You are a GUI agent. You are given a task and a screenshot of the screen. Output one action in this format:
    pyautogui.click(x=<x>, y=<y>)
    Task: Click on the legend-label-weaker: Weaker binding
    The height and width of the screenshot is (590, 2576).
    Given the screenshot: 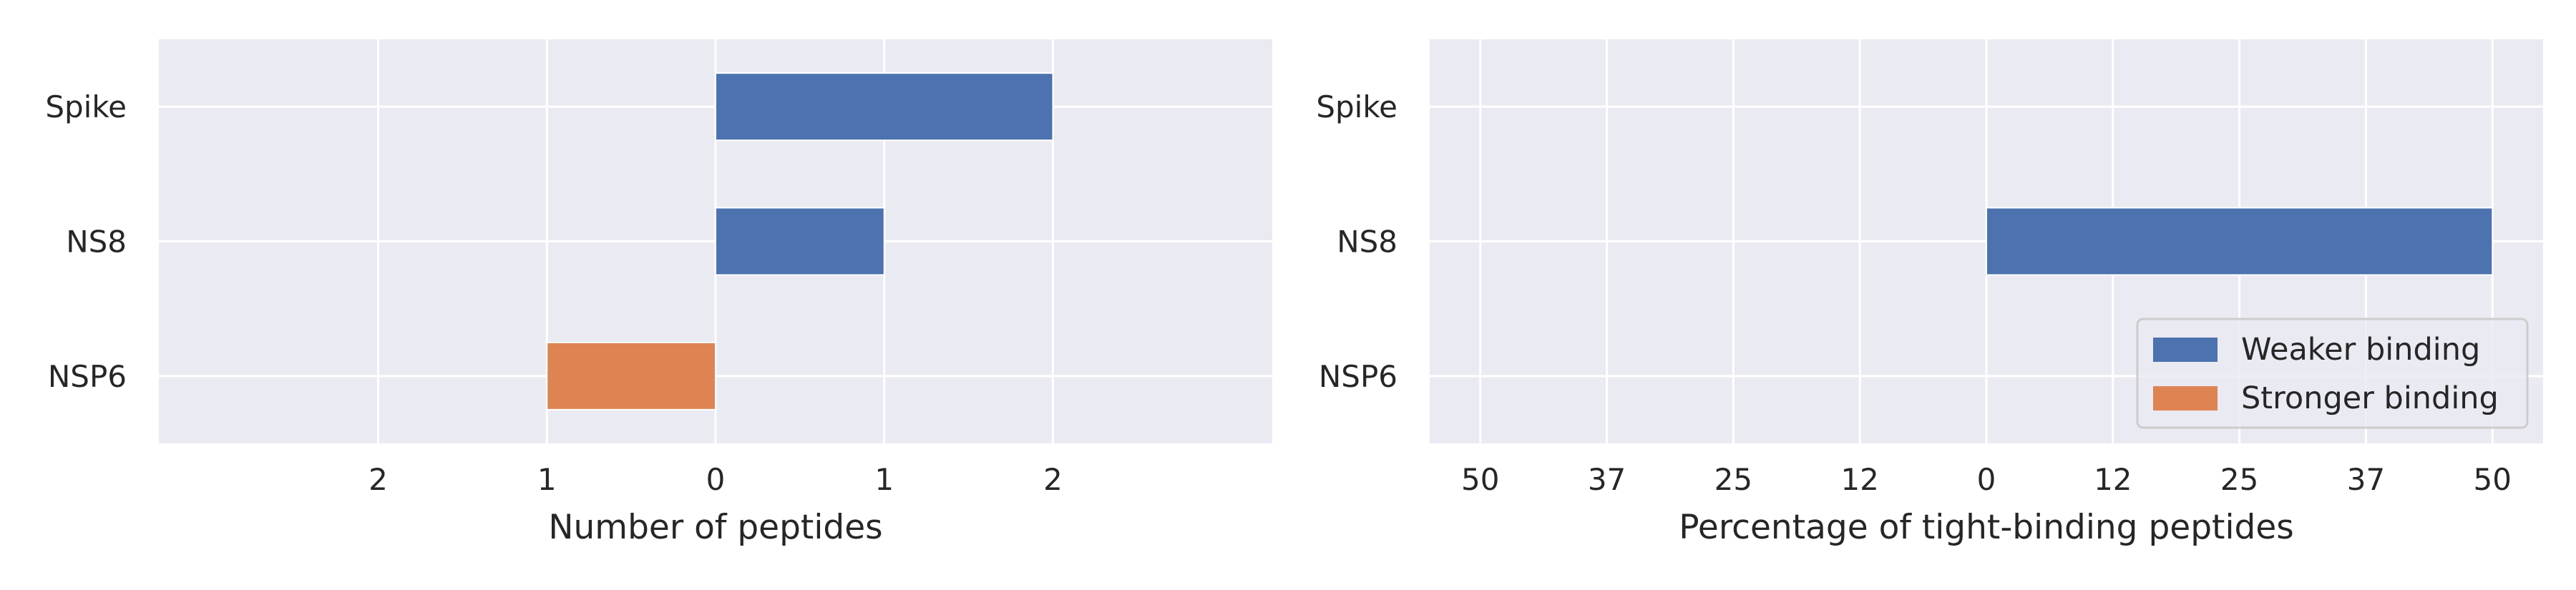 What is the action you would take?
    pyautogui.click(x=2360, y=350)
    